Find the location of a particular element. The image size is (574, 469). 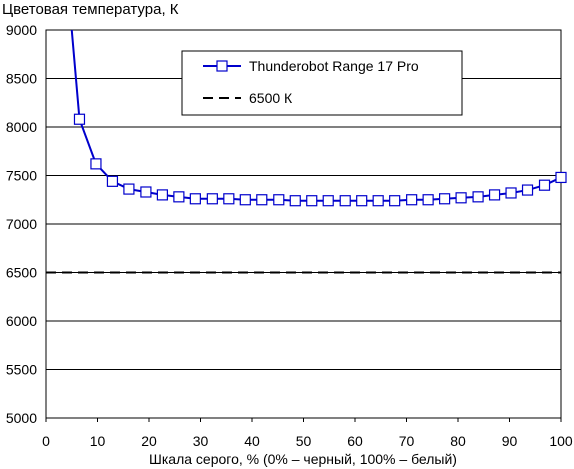

y-tick-label-5: 7500 is located at coordinates (21, 176).